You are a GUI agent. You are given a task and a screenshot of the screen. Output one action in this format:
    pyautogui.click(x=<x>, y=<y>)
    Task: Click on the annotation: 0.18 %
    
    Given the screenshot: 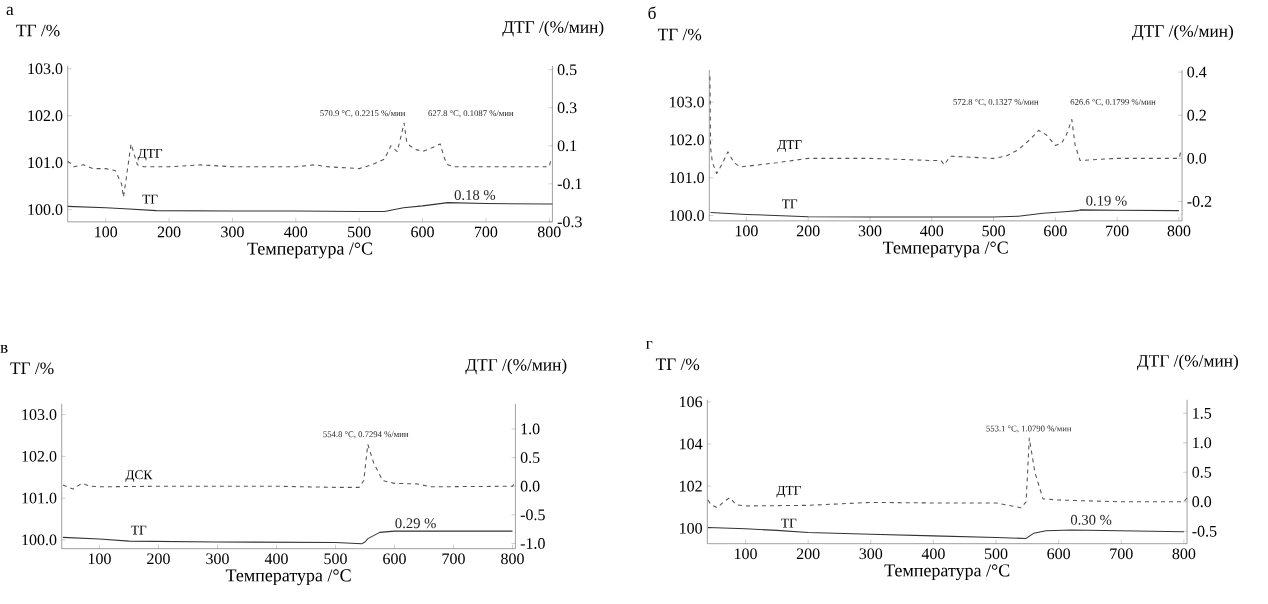 What is the action you would take?
    pyautogui.click(x=475, y=195)
    